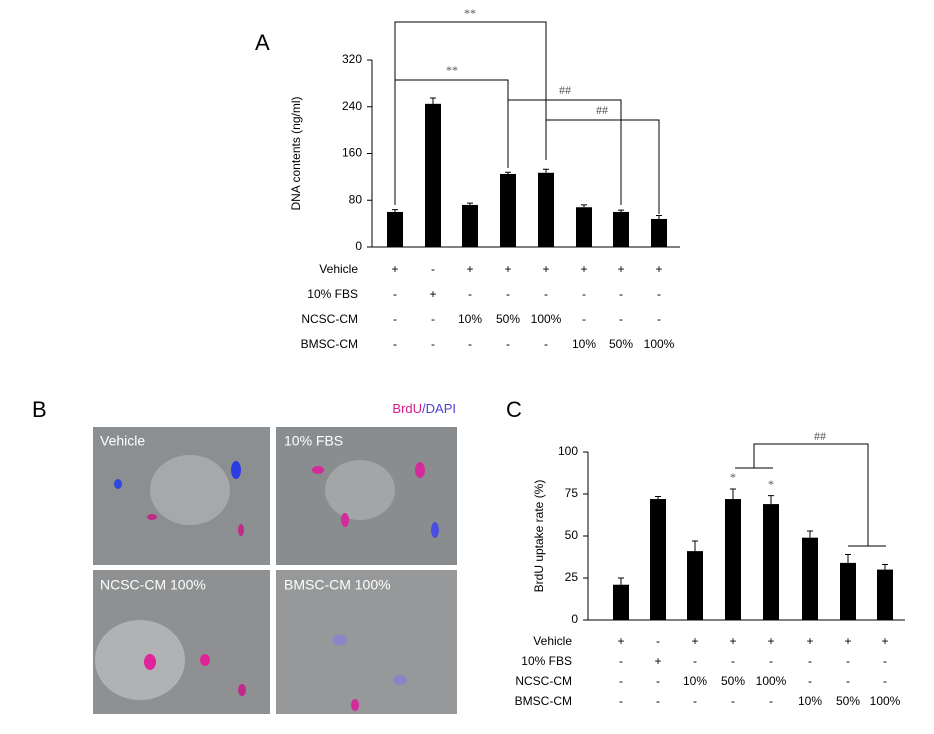 The image size is (934, 734). I want to click on y-axis-label: BrdU uptake rate (%), so click(539, 536).